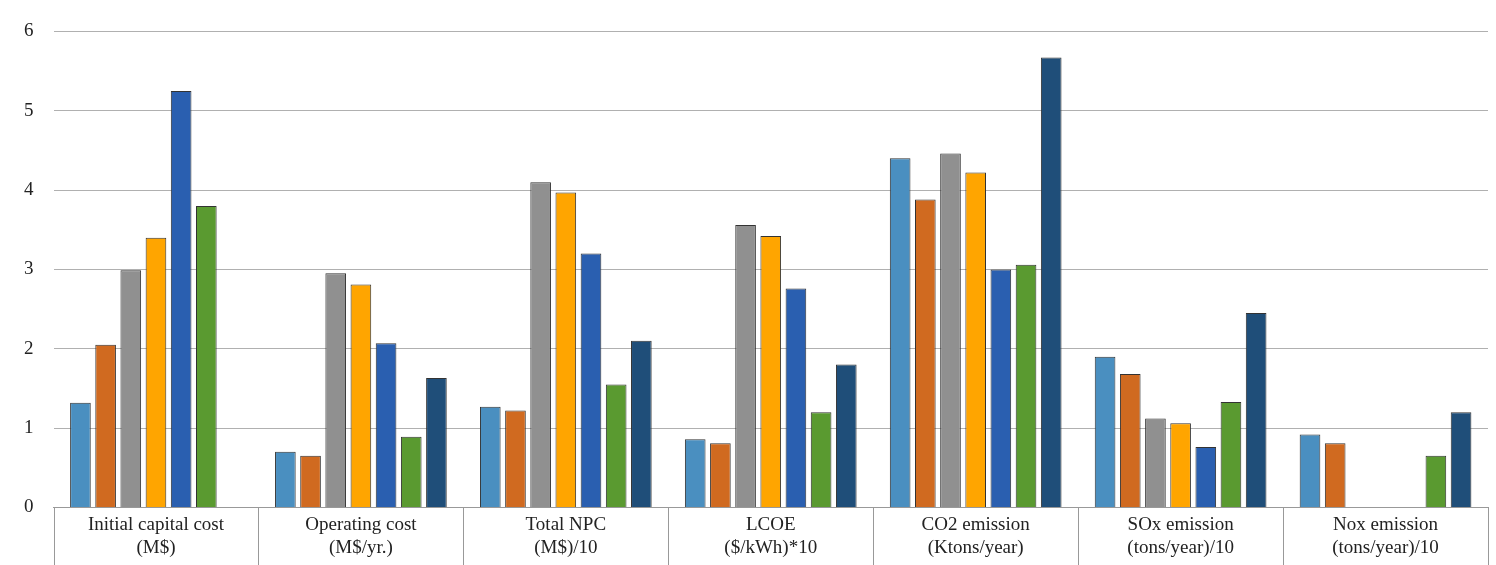 The height and width of the screenshot is (565, 1496). Describe the element at coordinates (566, 535) in the screenshot. I see `x-tick-label: Total NPC (M$)/10` at that location.